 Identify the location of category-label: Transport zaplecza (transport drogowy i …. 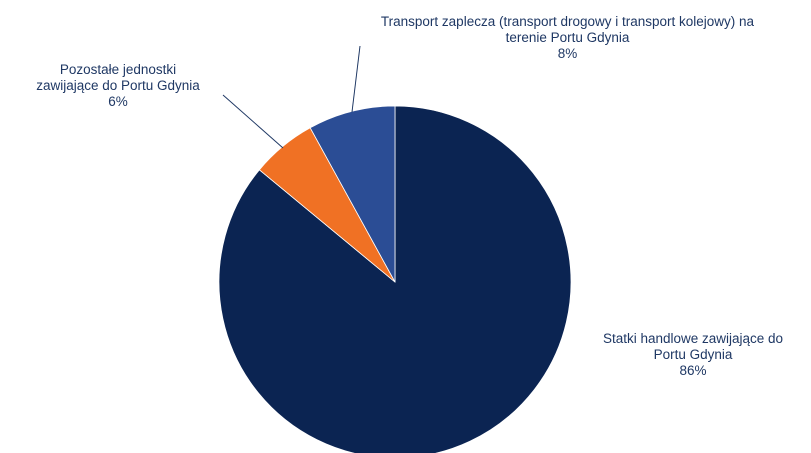
(567, 29).